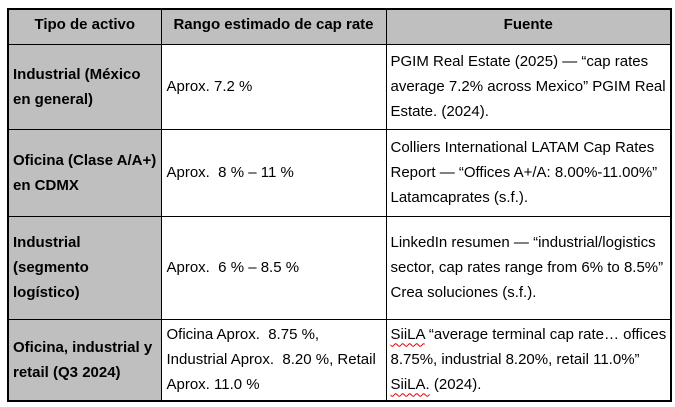 Image resolution: width=675 pixels, height=407 pixels. What do you see at coordinates (84, 86) in the screenshot?
I see `cell-tipo-activo: Industrial (México en general)` at bounding box center [84, 86].